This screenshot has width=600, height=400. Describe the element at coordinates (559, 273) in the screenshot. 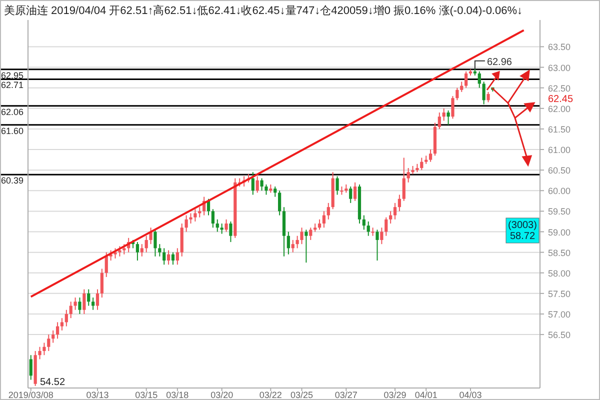

I see `y-tick-label: 58.00` at that location.